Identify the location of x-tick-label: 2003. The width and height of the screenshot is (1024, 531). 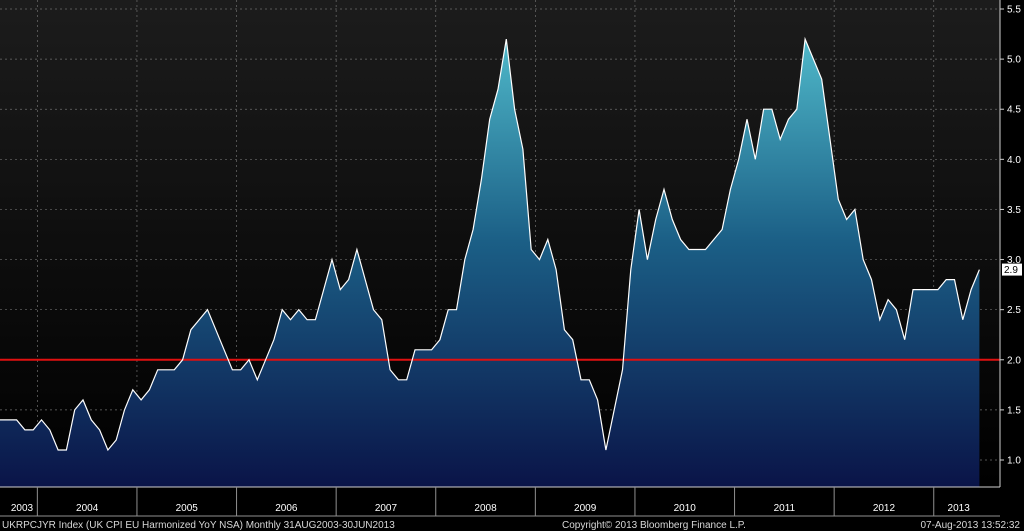
(22, 508).